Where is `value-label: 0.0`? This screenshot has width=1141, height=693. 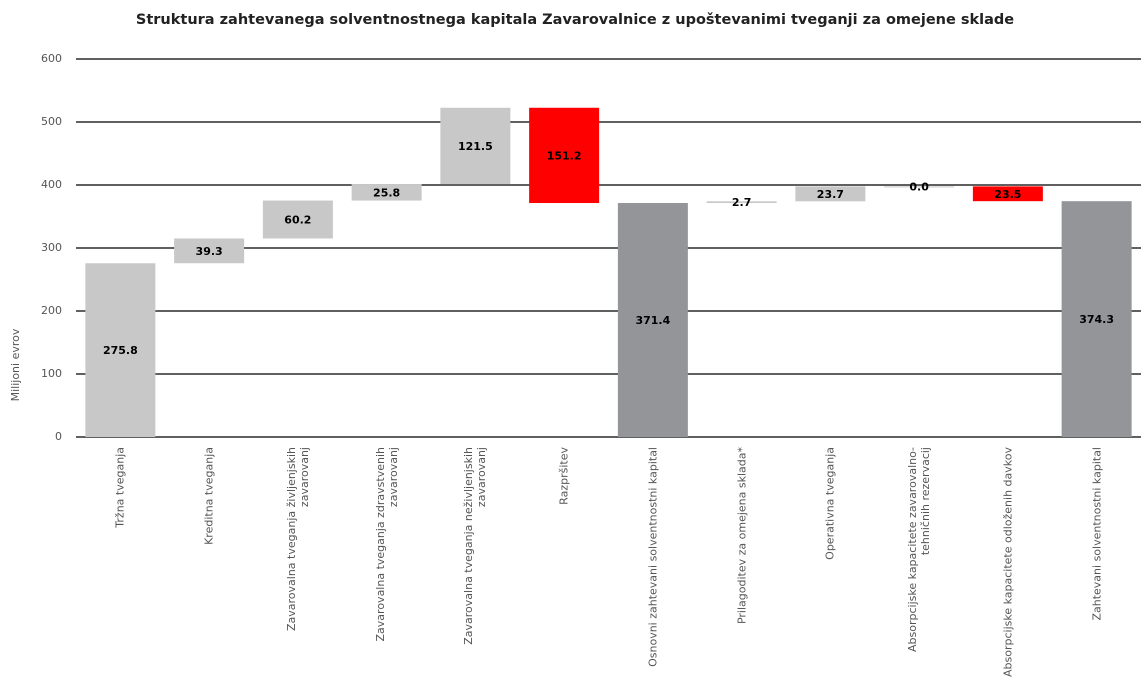 value-label: 0.0 is located at coordinates (919, 186).